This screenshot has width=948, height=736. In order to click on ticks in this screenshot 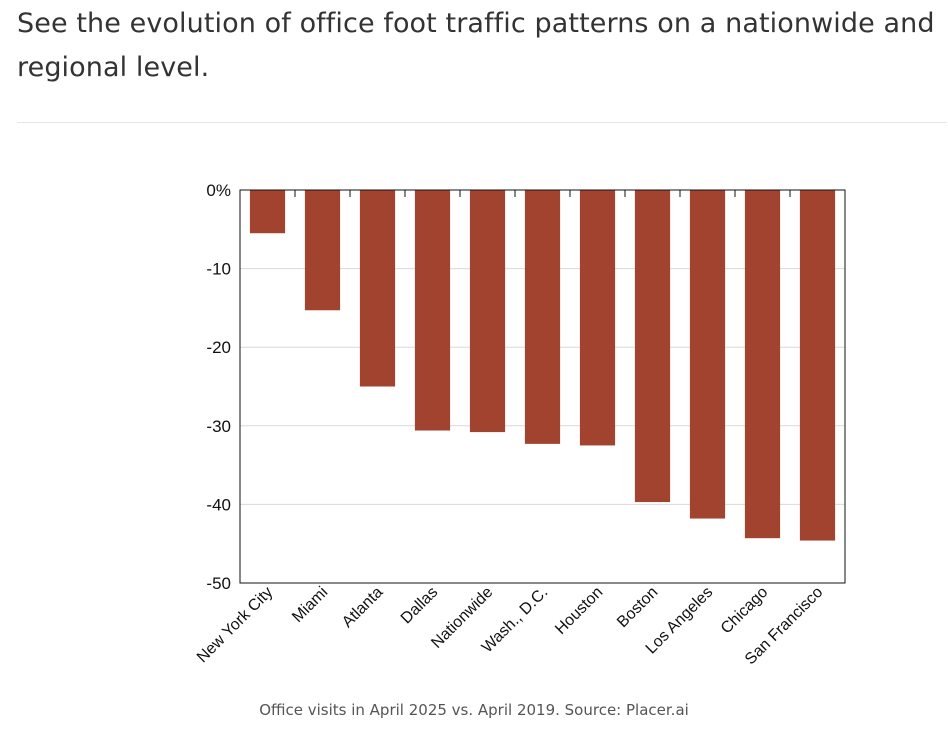, I will do `click(542, 193)`.